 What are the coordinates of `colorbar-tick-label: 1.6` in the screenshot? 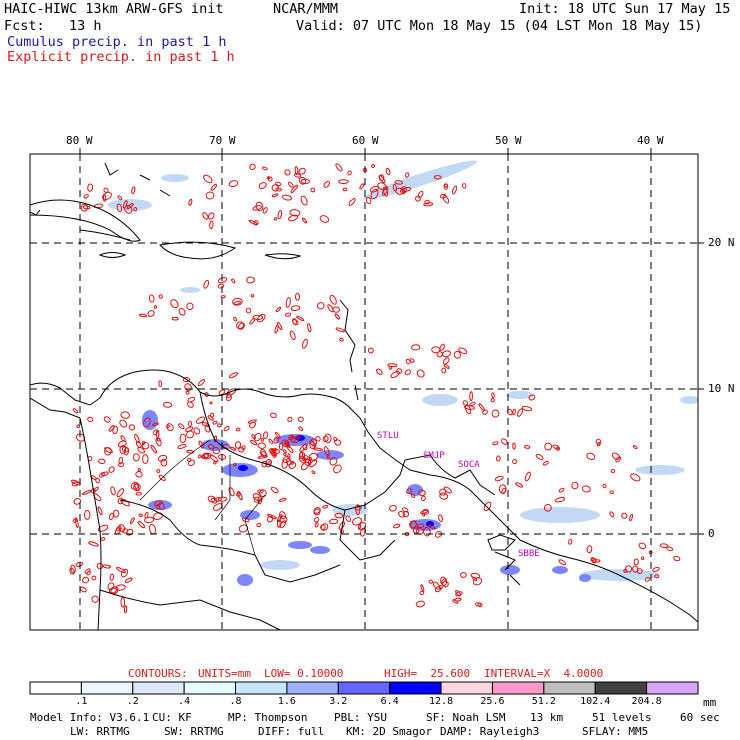 It's located at (286, 701).